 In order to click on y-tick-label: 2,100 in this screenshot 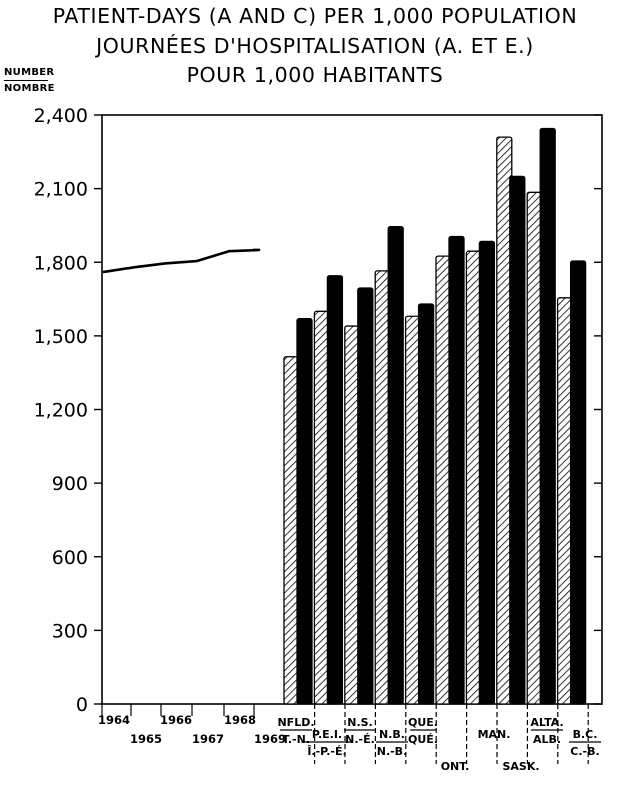, I will do `click(61, 190)`.